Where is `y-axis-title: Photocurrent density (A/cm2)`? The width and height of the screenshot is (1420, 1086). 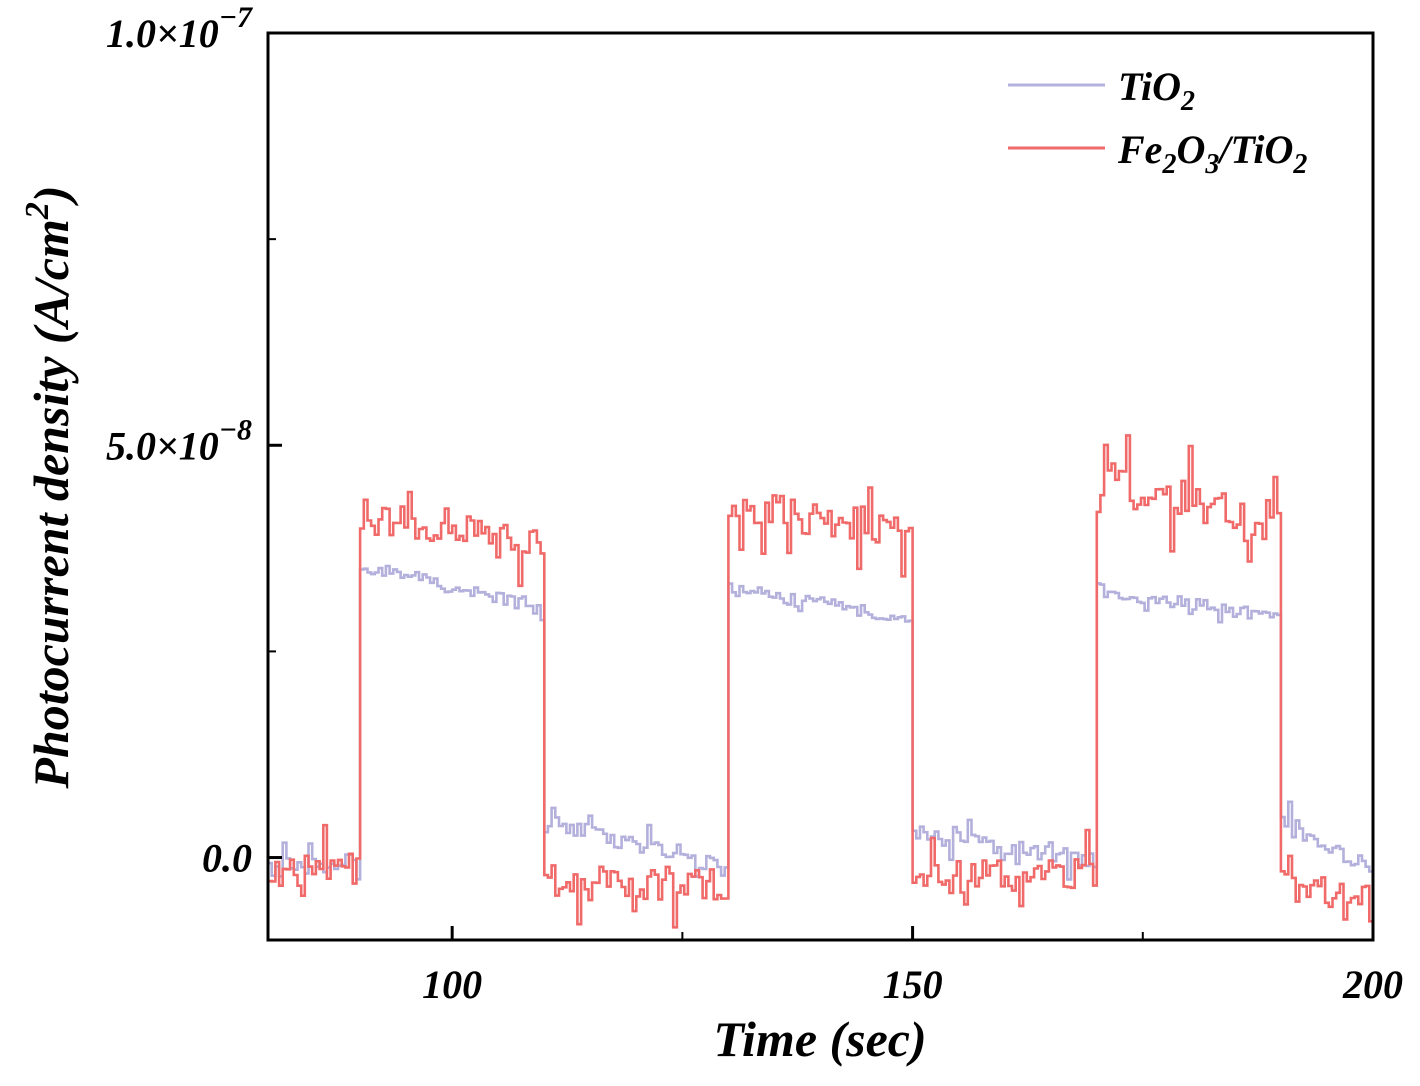
y-axis-title: Photocurrent density (A/cm2) is located at coordinates (49, 487).